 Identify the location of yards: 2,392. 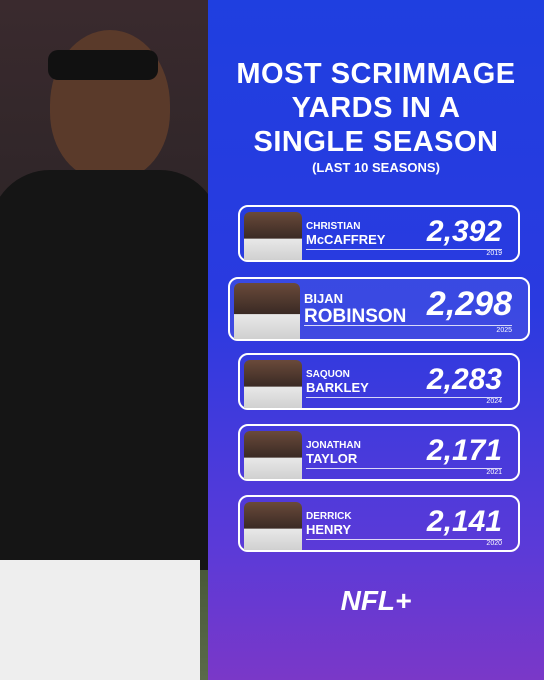
(464, 231).